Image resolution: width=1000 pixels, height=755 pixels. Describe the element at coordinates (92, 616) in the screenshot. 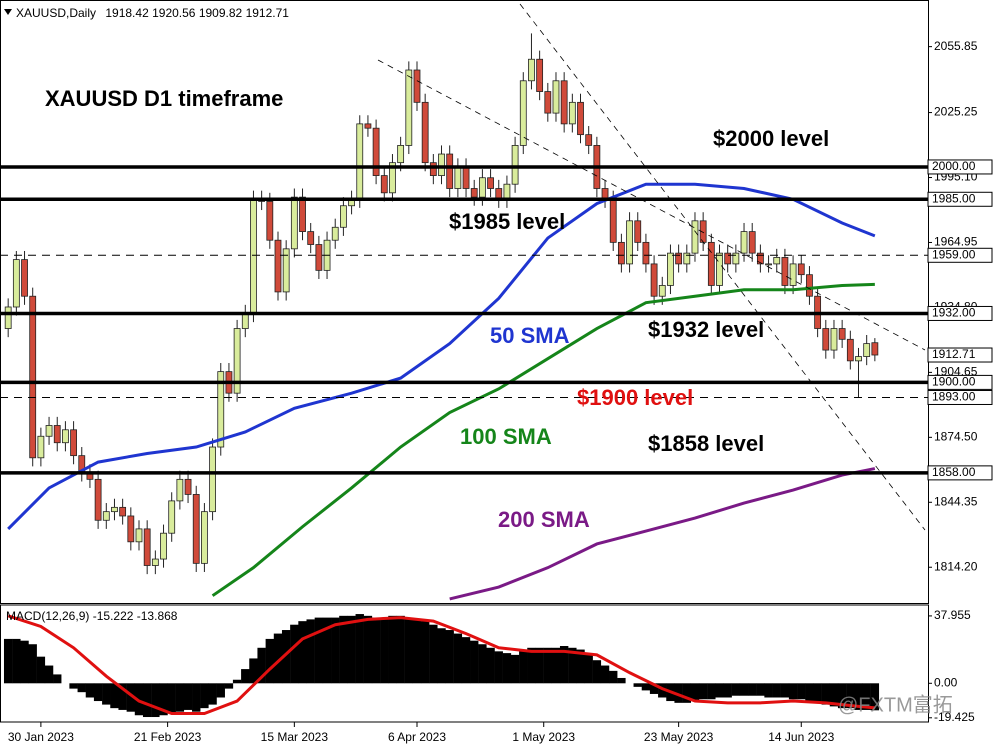

I see `macd-header: MACD(12,26,9) -15.222 -13.868` at that location.